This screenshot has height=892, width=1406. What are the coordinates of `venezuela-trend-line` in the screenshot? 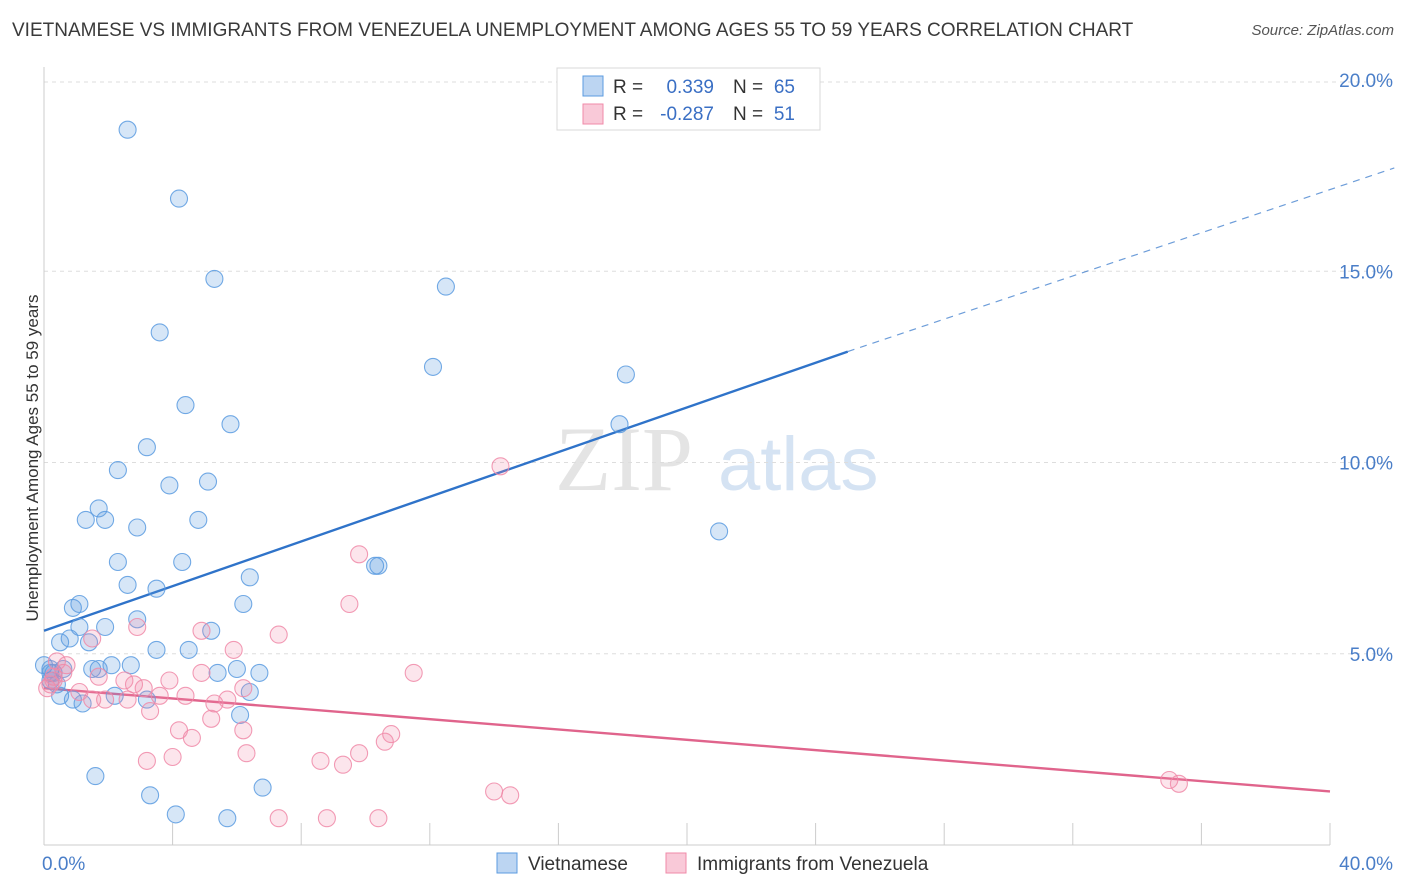 It's located at (687, 739).